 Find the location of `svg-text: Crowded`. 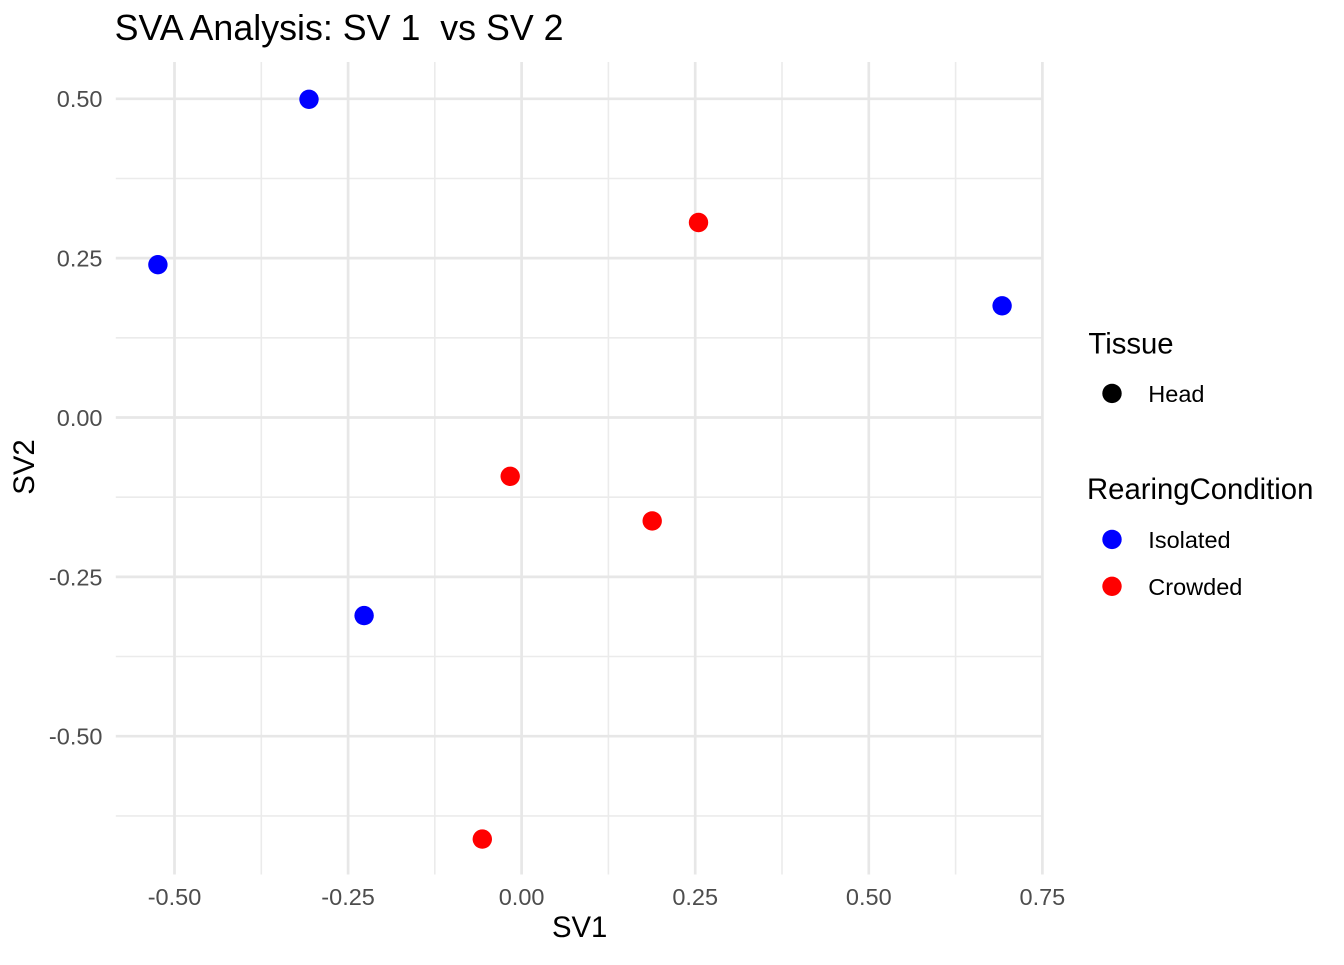

svg-text: Crowded is located at coordinates (1195, 587).